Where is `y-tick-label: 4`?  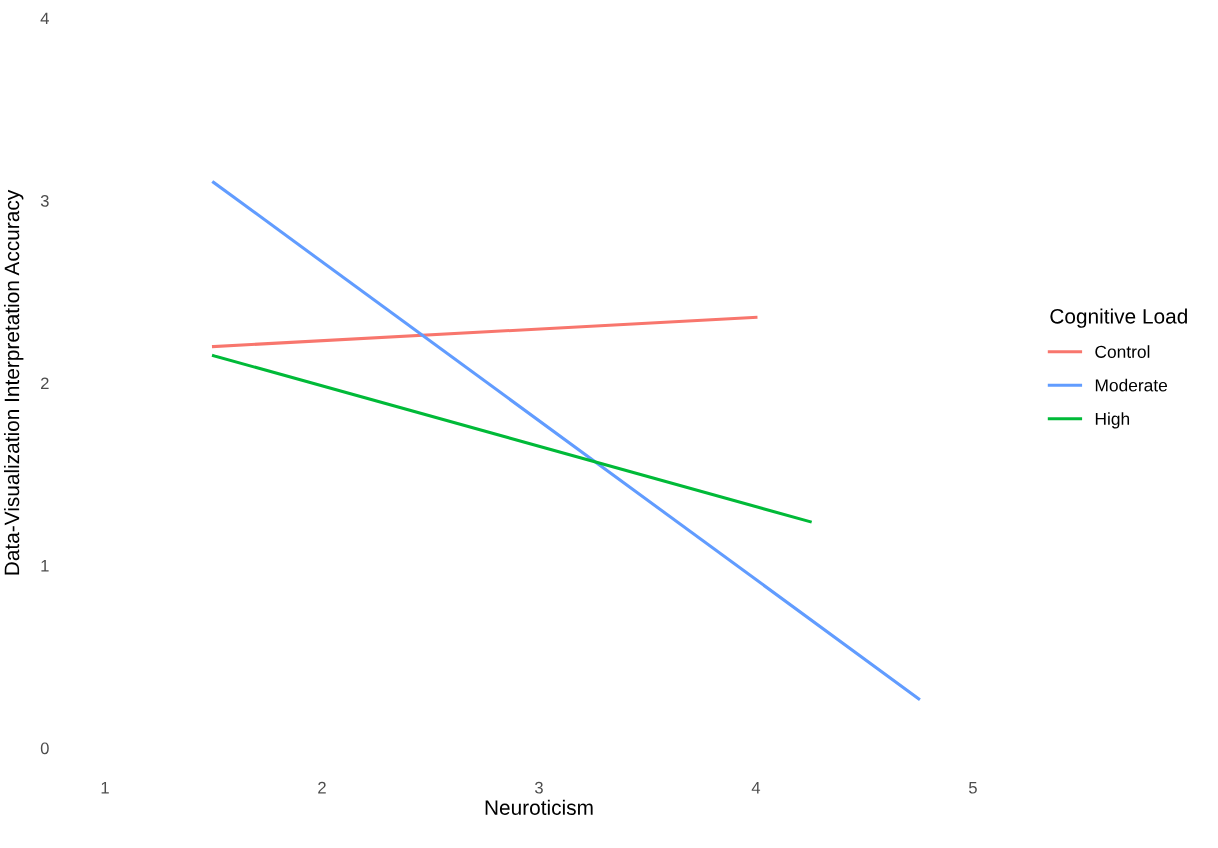
y-tick-label: 4 is located at coordinates (44, 18).